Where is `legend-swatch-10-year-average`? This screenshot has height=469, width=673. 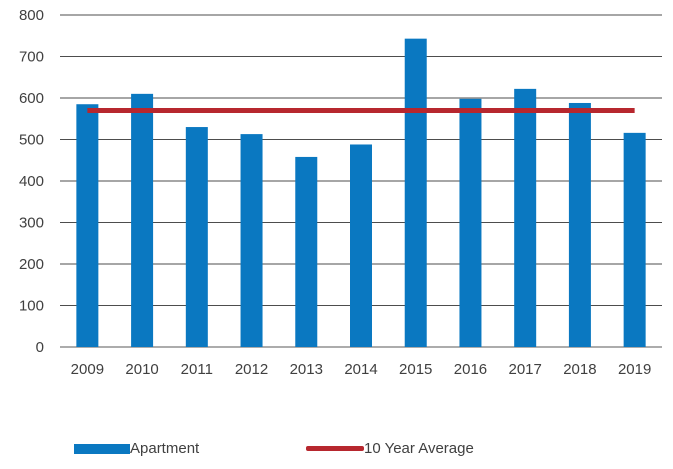 legend-swatch-10-year-average is located at coordinates (335, 448).